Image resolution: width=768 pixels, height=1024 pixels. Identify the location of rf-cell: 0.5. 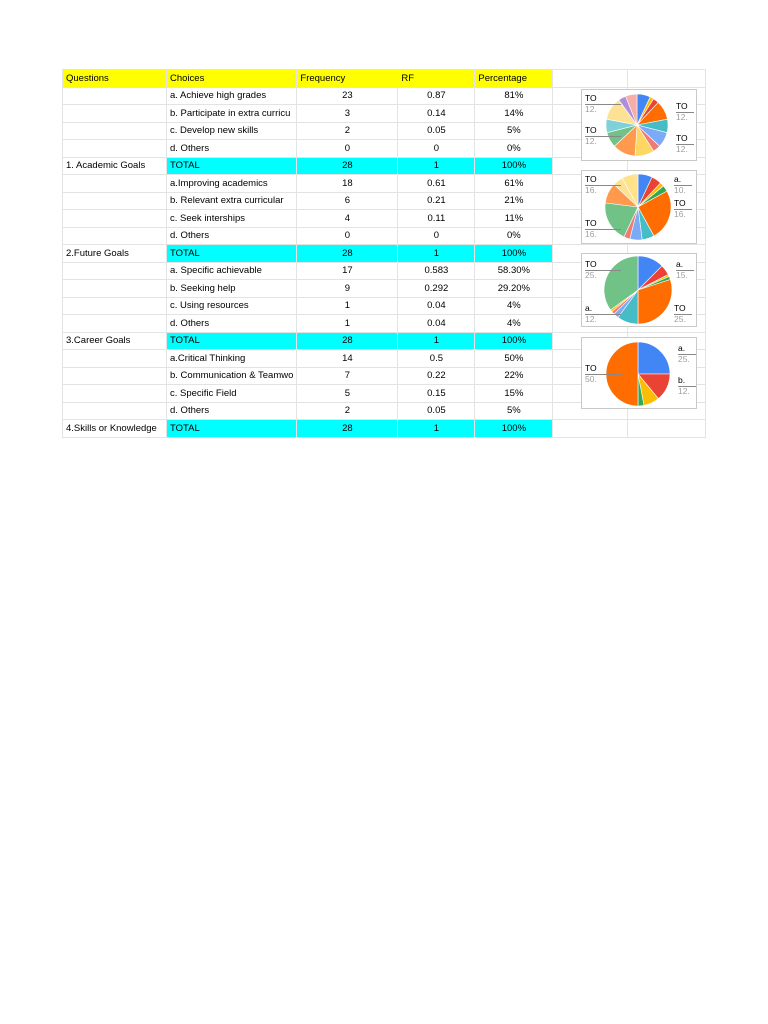
(436, 358).